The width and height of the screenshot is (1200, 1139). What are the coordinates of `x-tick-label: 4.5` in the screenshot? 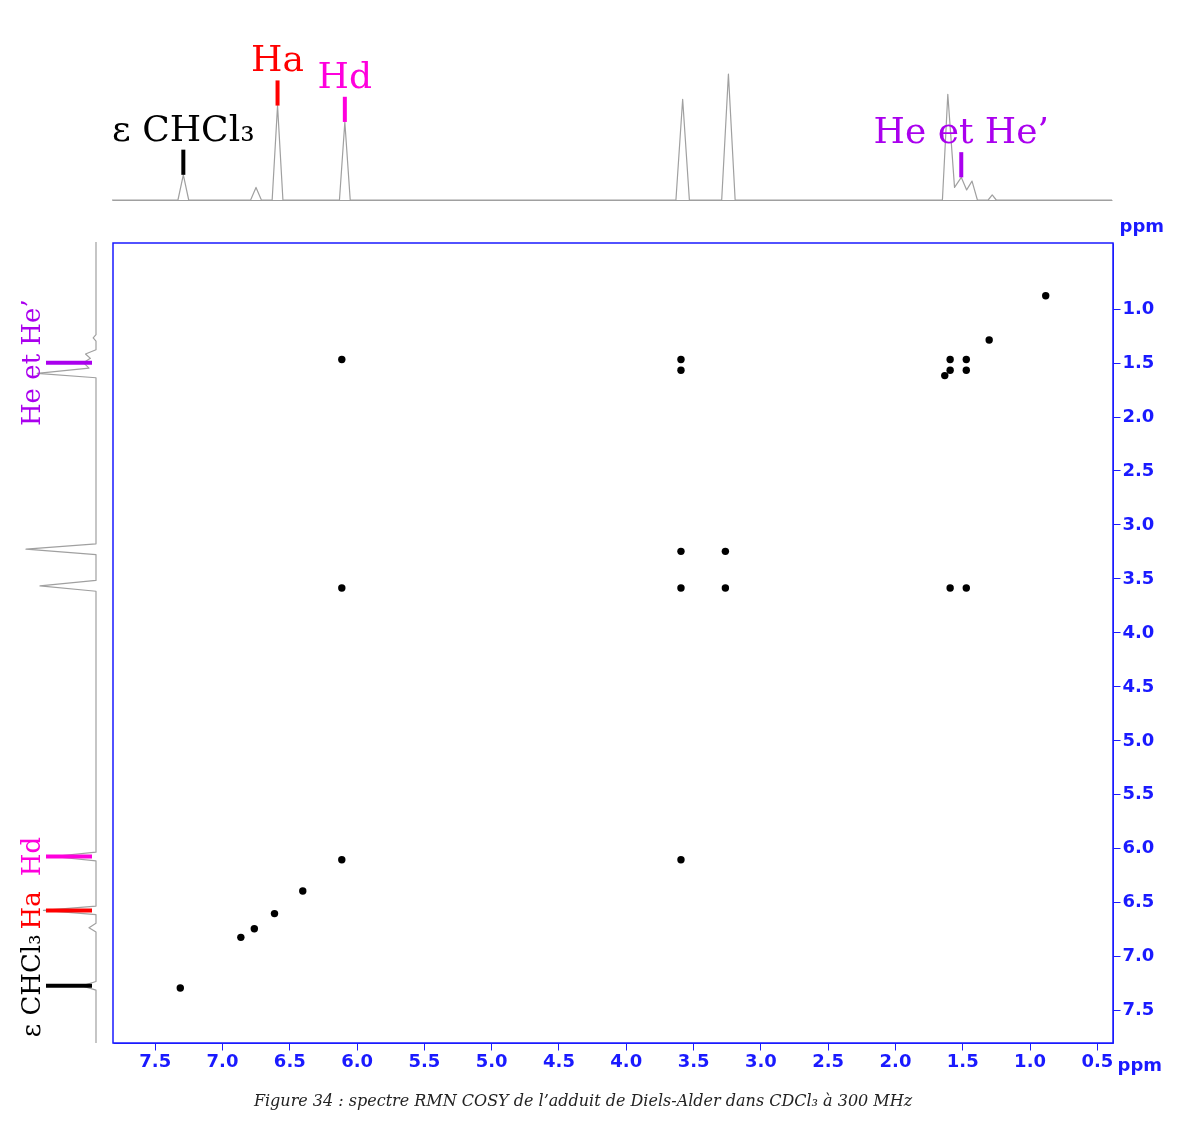 It's located at (559, 1060).